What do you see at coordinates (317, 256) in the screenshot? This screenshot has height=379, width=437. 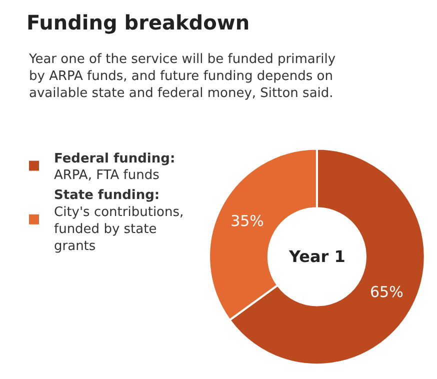 I see `text: Year 1` at bounding box center [317, 256].